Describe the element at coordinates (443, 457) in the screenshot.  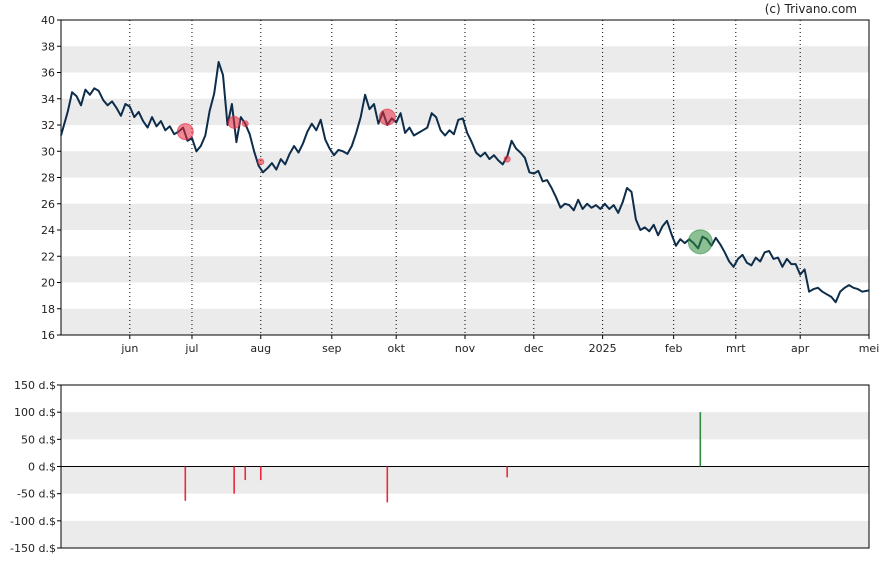
I see `flow-bars` at that location.